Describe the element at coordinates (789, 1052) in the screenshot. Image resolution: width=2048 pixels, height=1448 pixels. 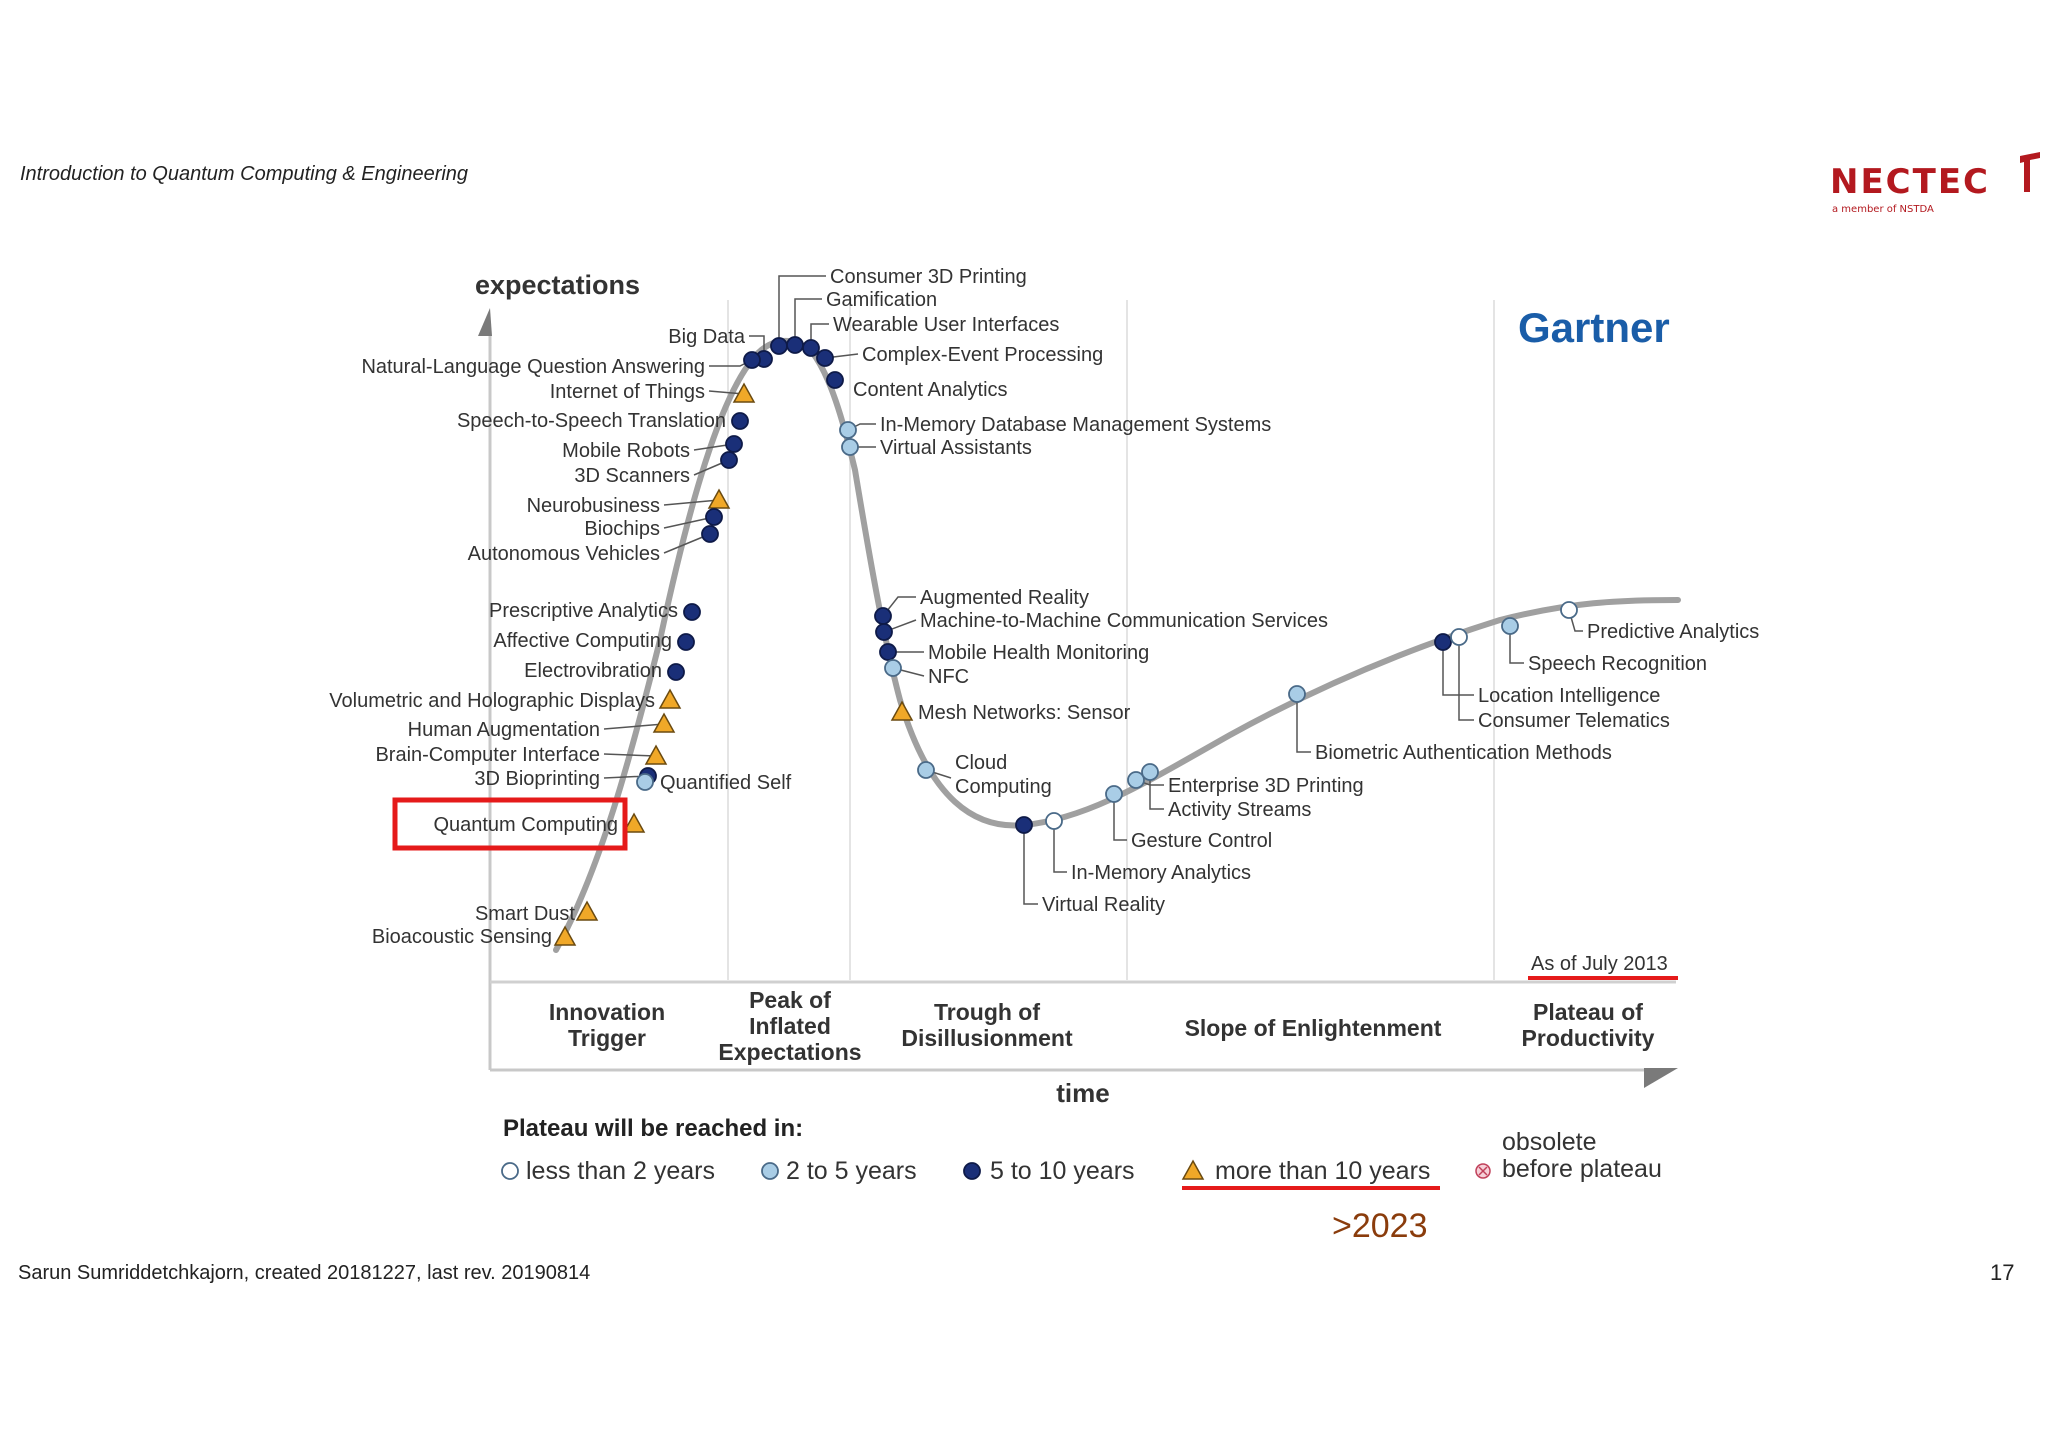
I see `phase-label-2-line-3: Expectations` at that location.